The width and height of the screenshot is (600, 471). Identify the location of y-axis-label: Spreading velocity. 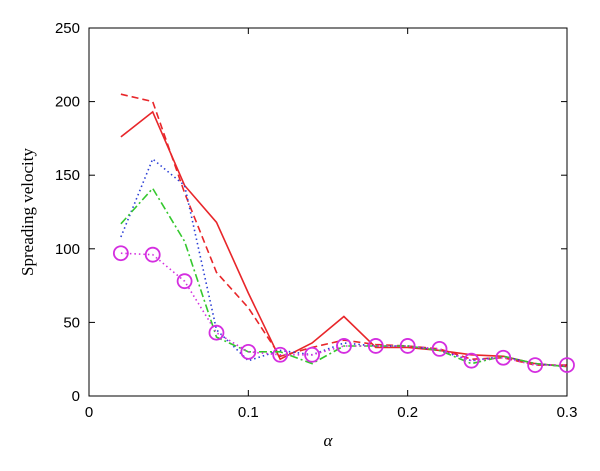
(27, 212).